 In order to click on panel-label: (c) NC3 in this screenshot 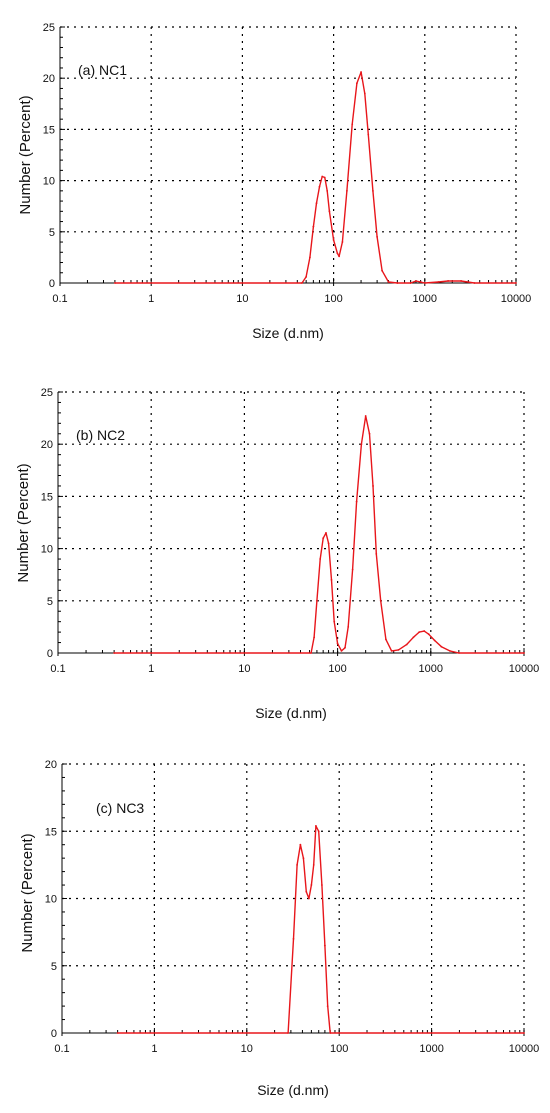, I will do `click(120, 808)`.